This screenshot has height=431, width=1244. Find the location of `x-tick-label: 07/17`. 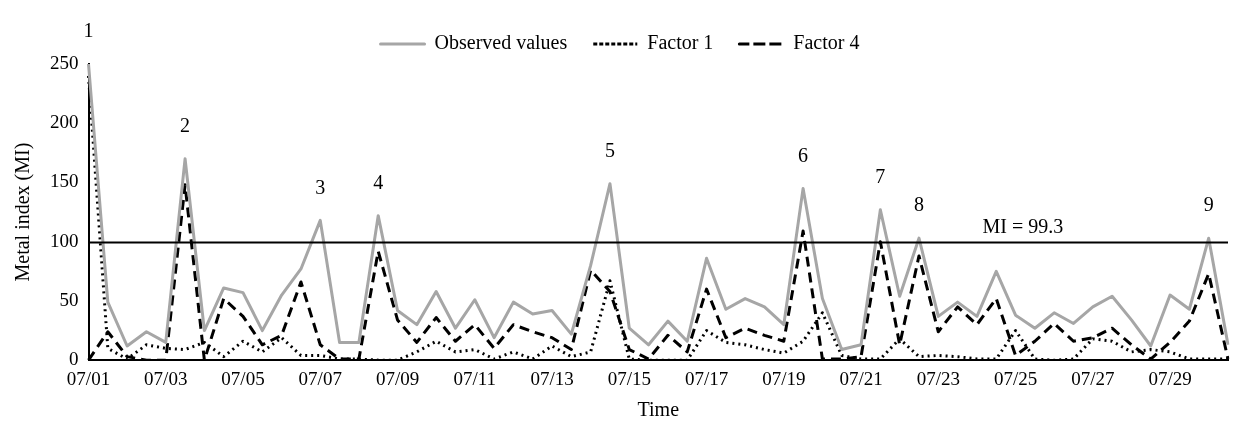

x-tick-label: 07/17 is located at coordinates (706, 378).